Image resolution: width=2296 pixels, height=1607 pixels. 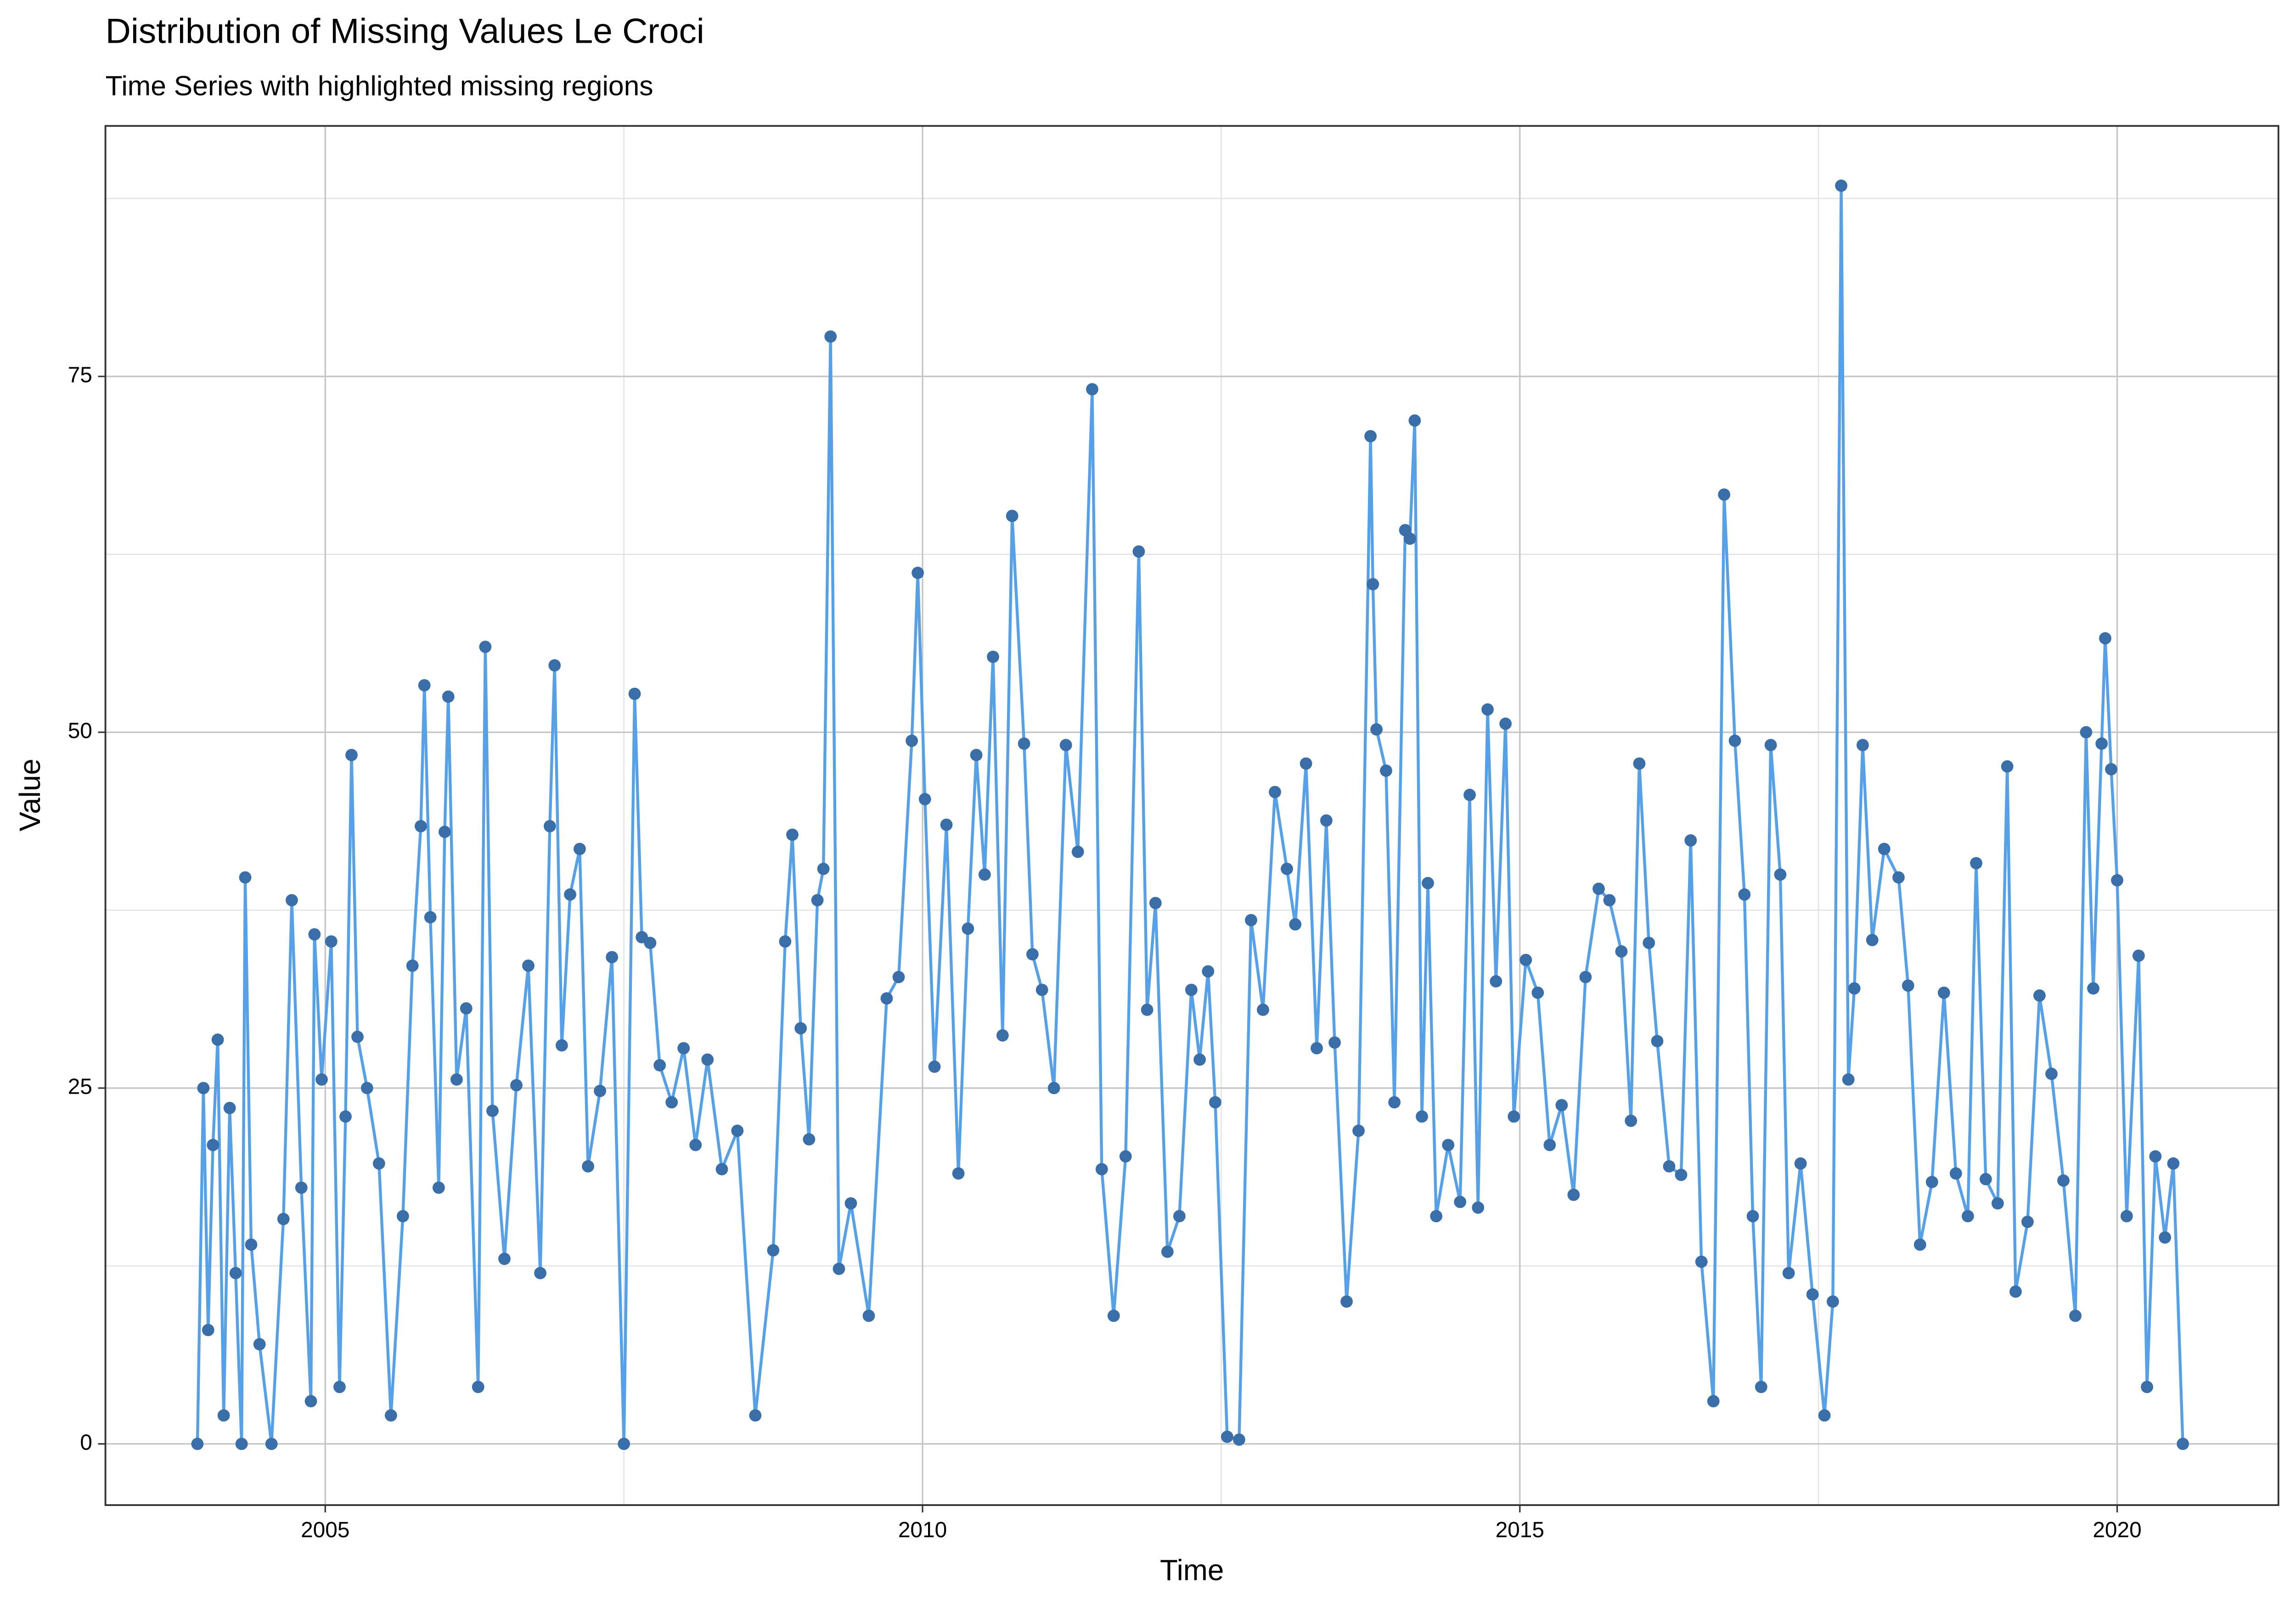 I want to click on y-tick-label: 25, so click(x=80, y=1086).